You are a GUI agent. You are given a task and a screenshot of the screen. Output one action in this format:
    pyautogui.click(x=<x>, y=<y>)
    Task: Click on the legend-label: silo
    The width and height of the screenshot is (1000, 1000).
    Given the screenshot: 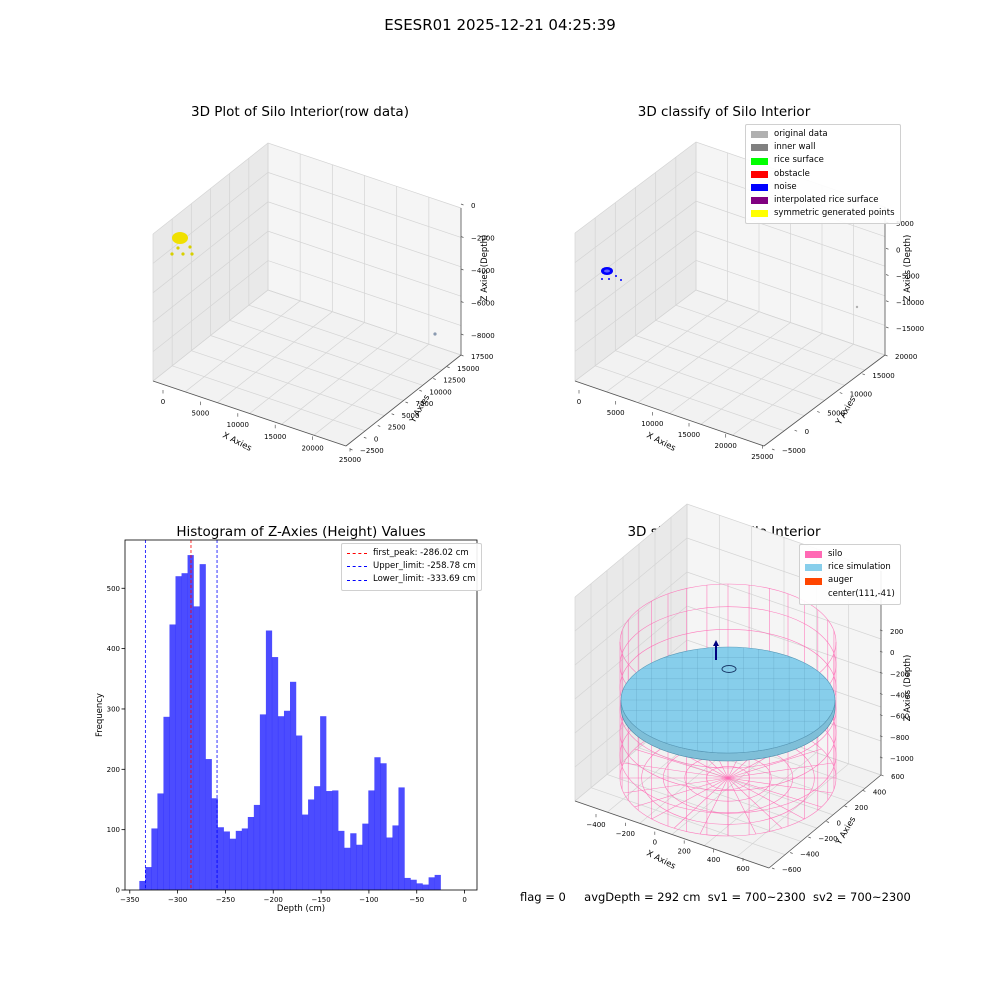 What is the action you would take?
    pyautogui.click(x=835, y=554)
    